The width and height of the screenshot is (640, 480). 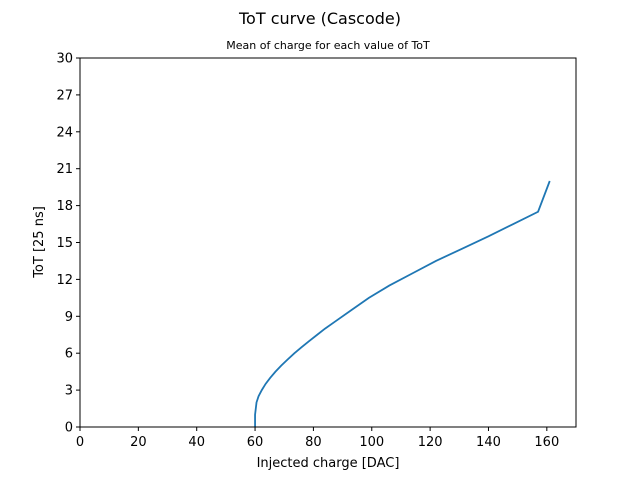 I want to click on y-tick-label-18: 18, so click(x=64, y=206).